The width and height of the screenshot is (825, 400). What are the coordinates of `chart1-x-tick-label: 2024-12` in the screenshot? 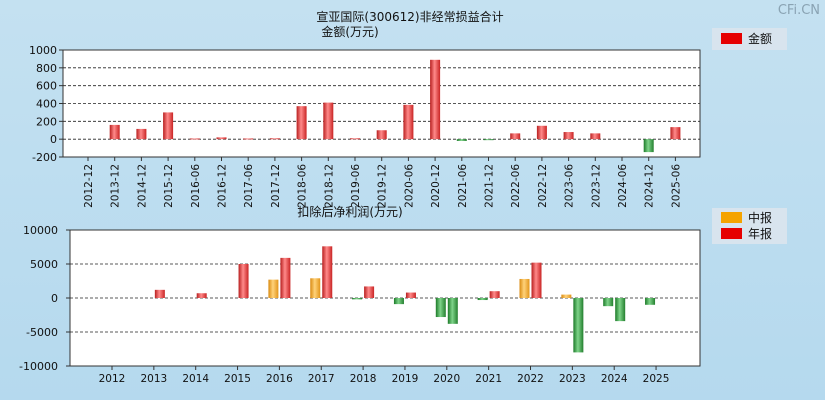 It's located at (650, 186).